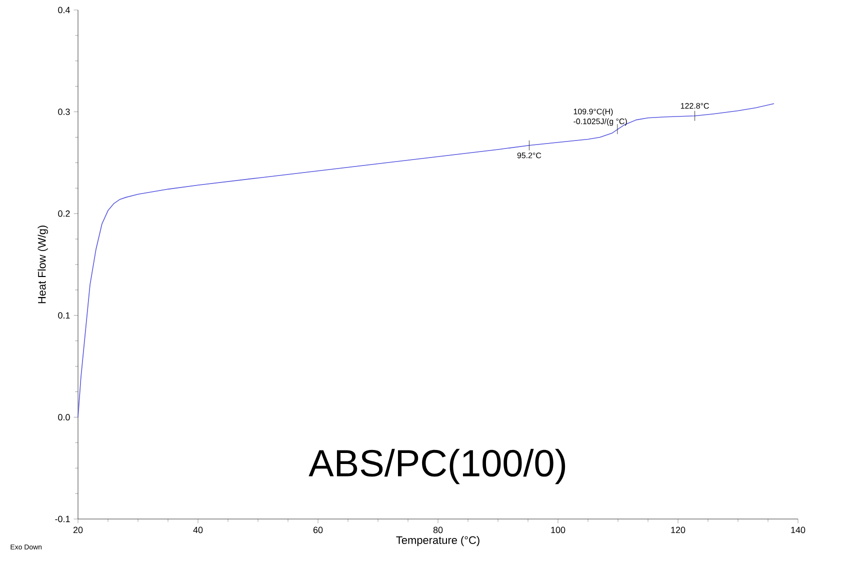 This screenshot has width=863, height=571. I want to click on x-axis-title: Temperature (°C), so click(438, 541).